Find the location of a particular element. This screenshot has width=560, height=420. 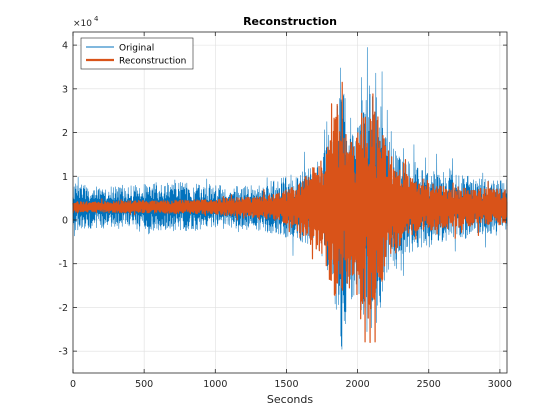

x-tick-label: 3000 is located at coordinates (500, 384).